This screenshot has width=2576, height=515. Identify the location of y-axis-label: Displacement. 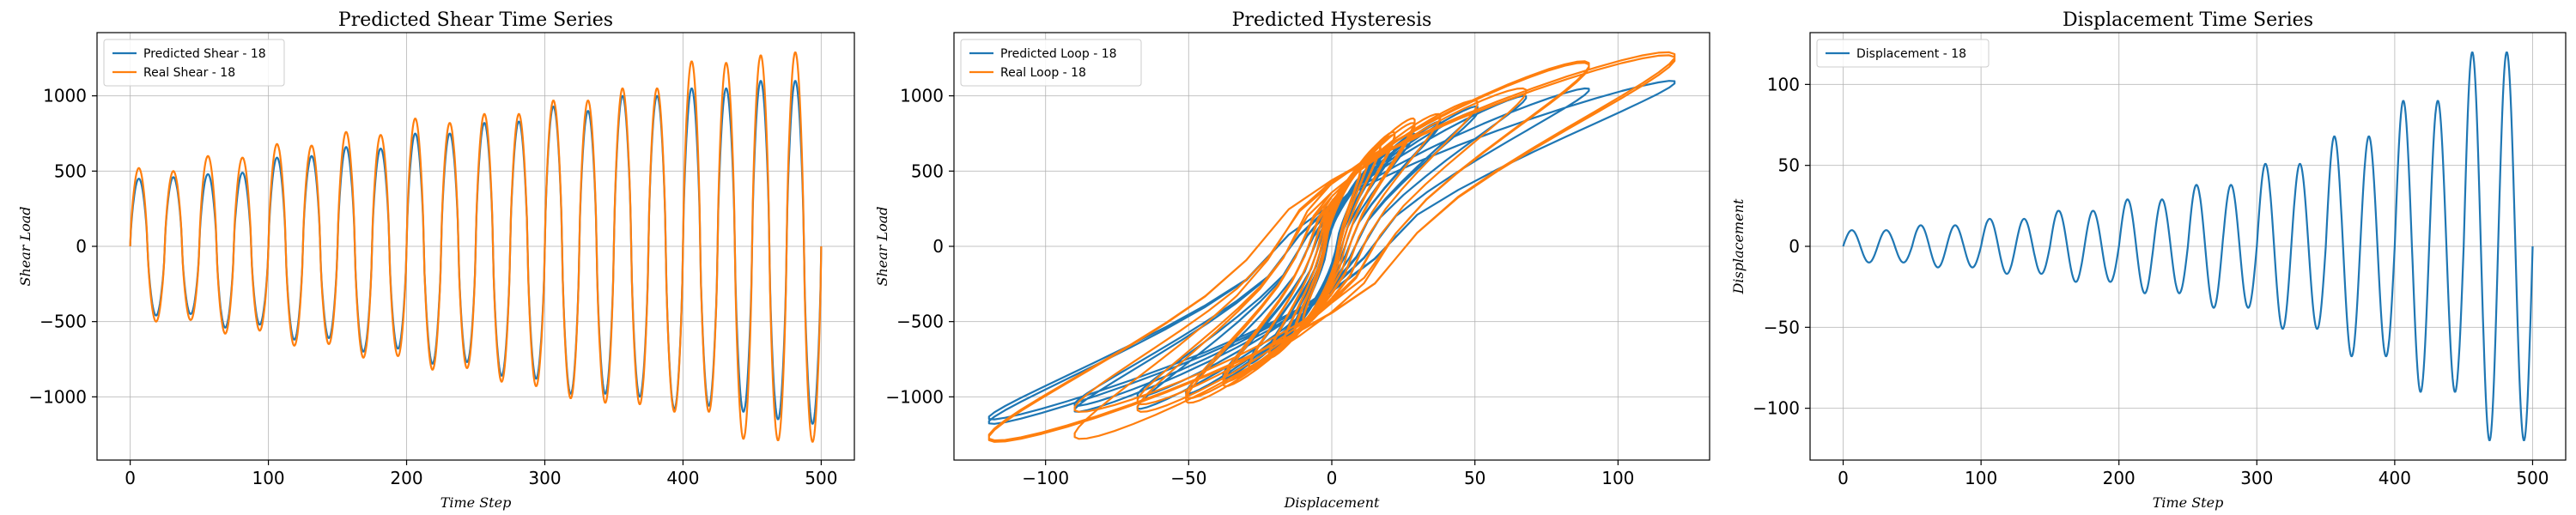
(1738, 246).